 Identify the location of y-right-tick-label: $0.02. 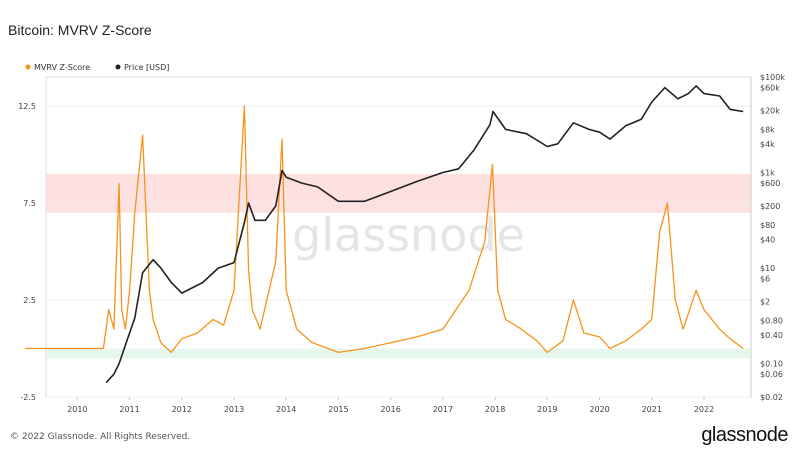
(771, 397).